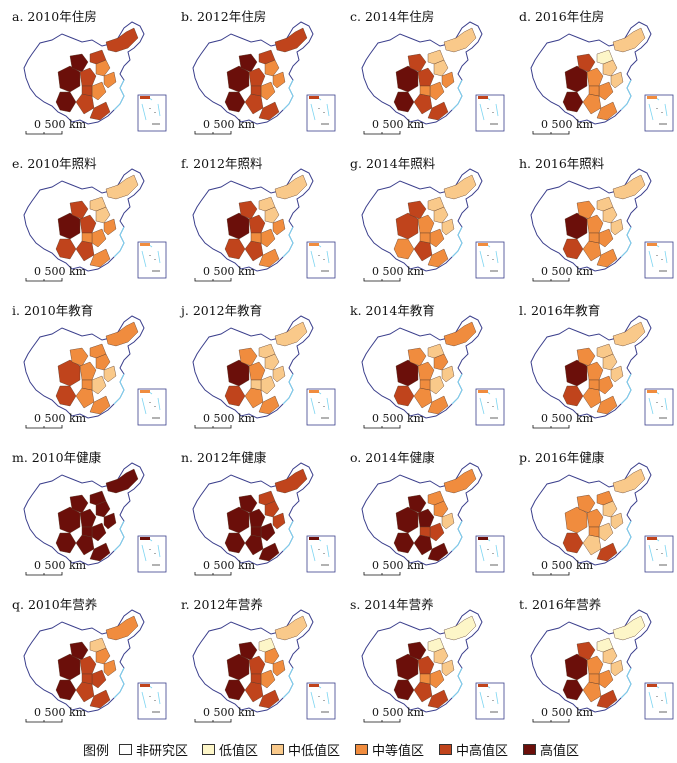 The height and width of the screenshot is (763, 677). I want to click on map-panel: d. 2016年住房 0 500 km, so click(591, 73).